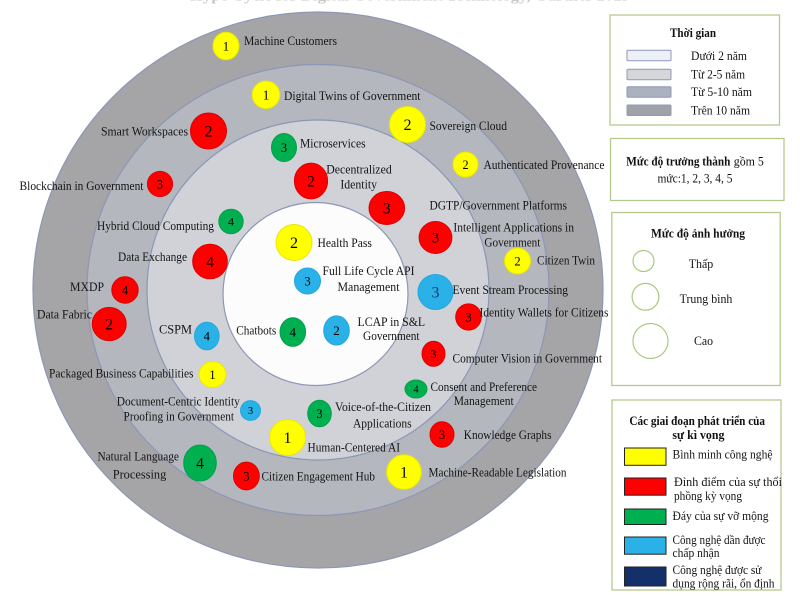 The height and width of the screenshot is (596, 800). Describe the element at coordinates (528, 359) in the screenshot. I see `svg-text: Computer Vision in Government` at that location.